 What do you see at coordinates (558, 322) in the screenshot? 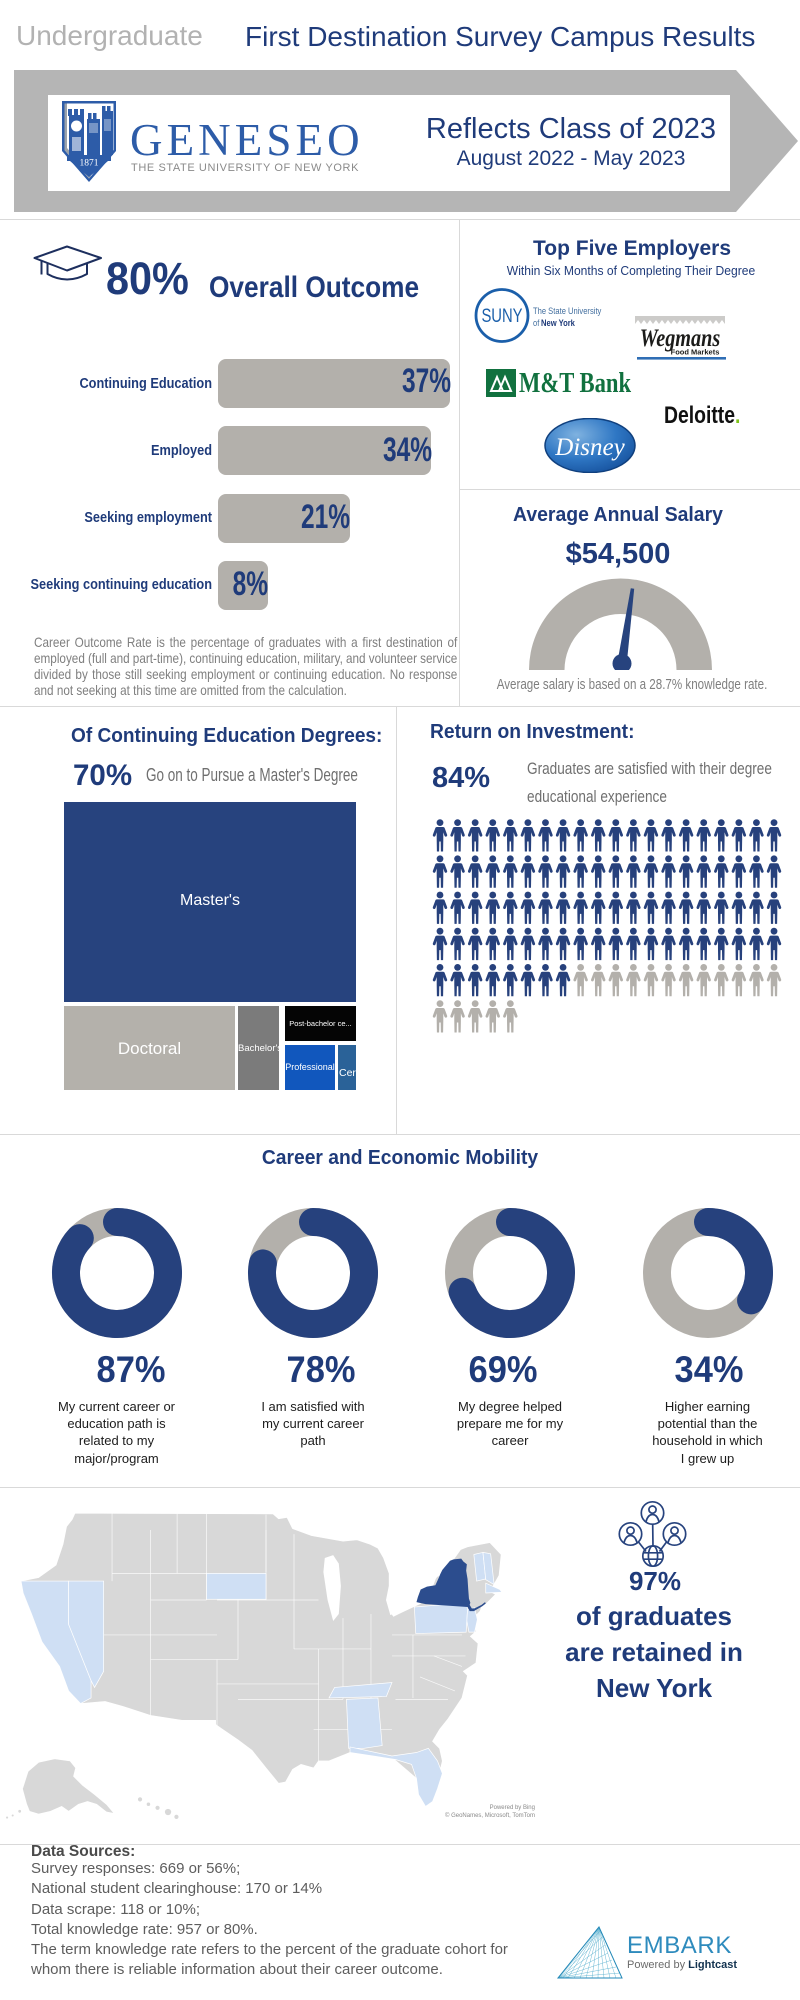
I see `svg-text: New York` at bounding box center [558, 322].